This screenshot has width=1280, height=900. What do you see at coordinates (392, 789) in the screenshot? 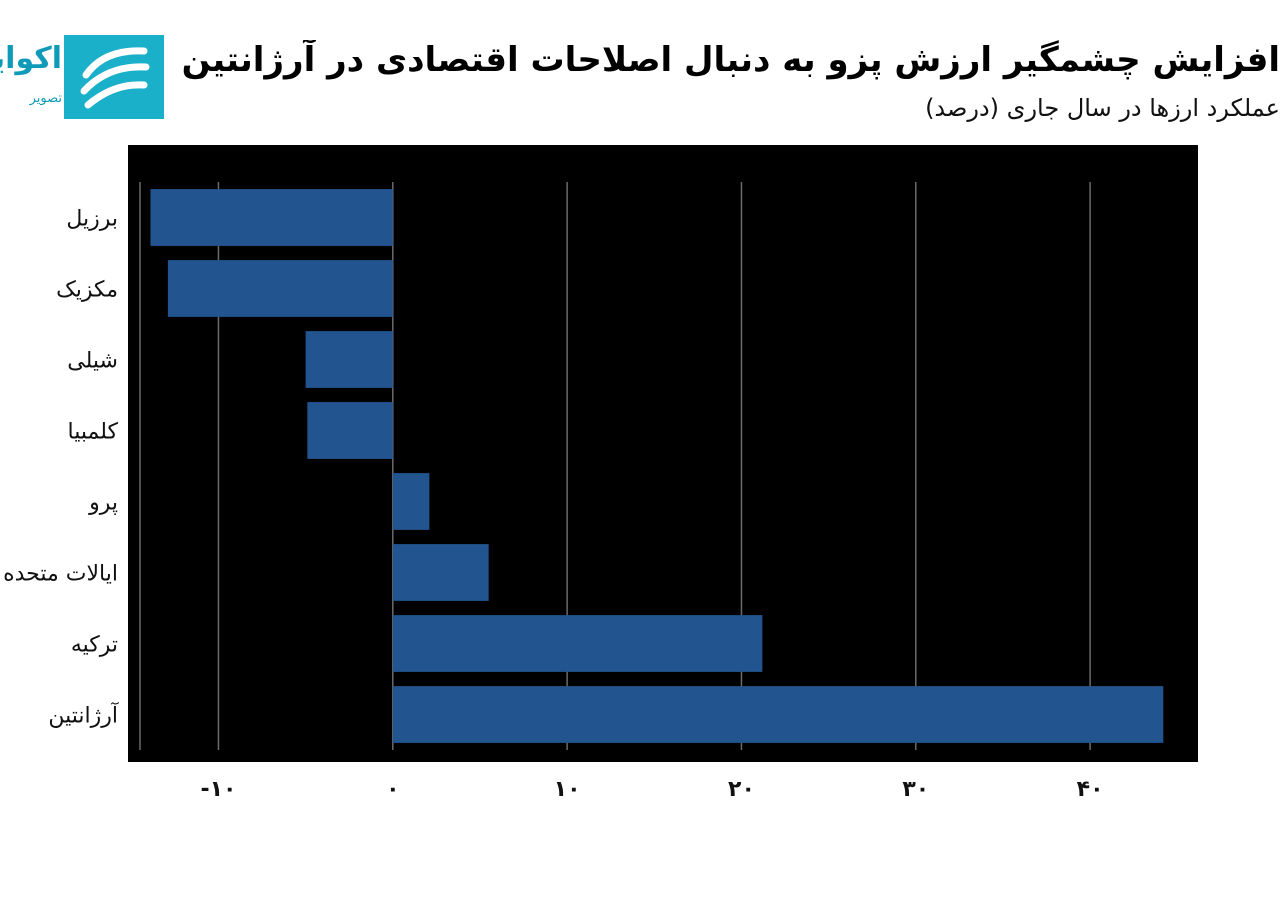
I see `x-tick-label: ۰` at bounding box center [392, 789].